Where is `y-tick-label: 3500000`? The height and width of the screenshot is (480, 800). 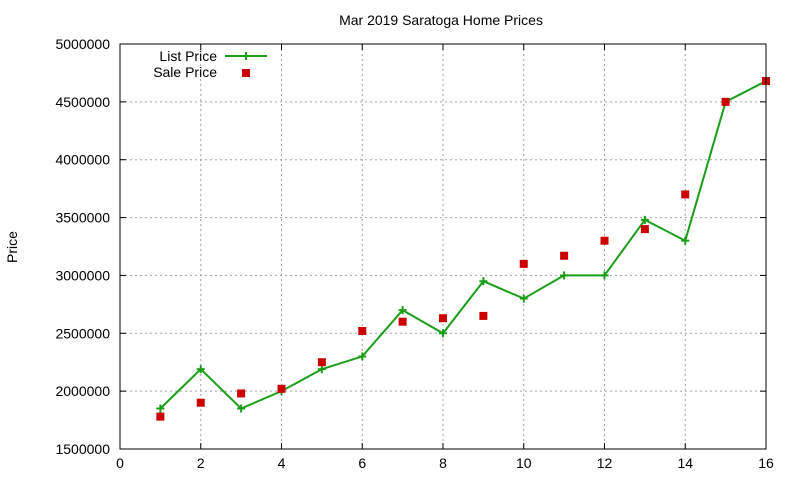 y-tick-label: 3500000 is located at coordinates (82, 218).